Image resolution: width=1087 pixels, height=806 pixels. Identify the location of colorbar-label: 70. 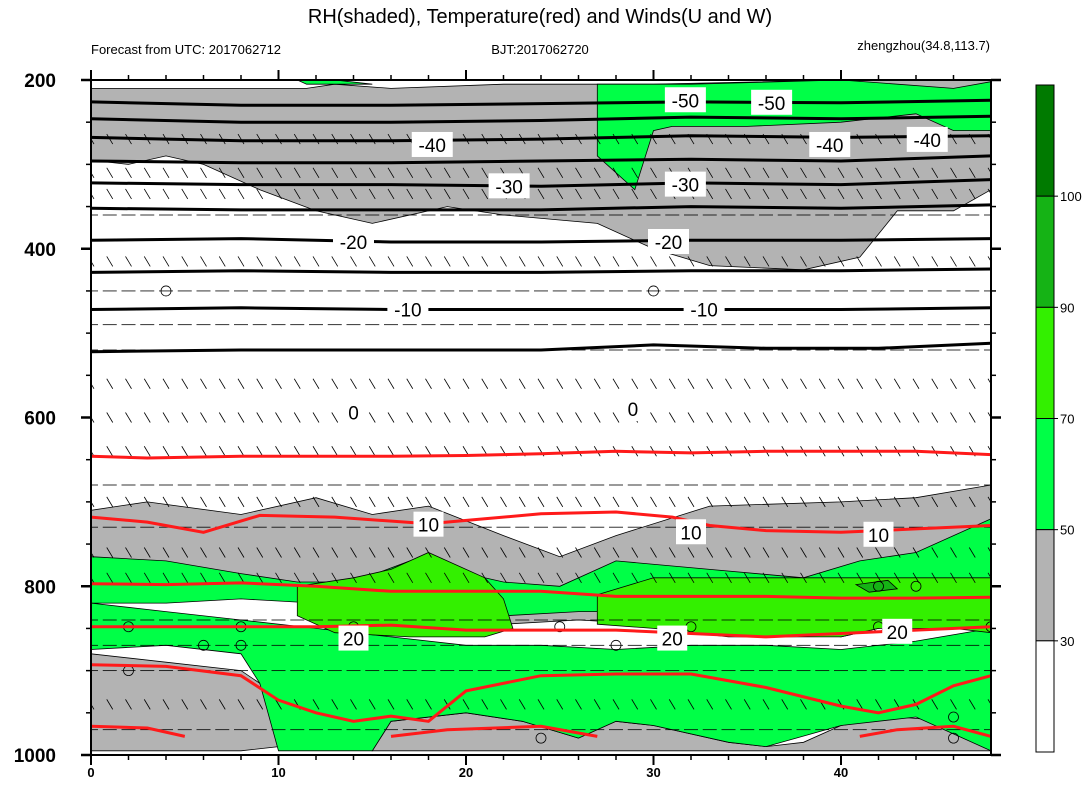
(1067, 419).